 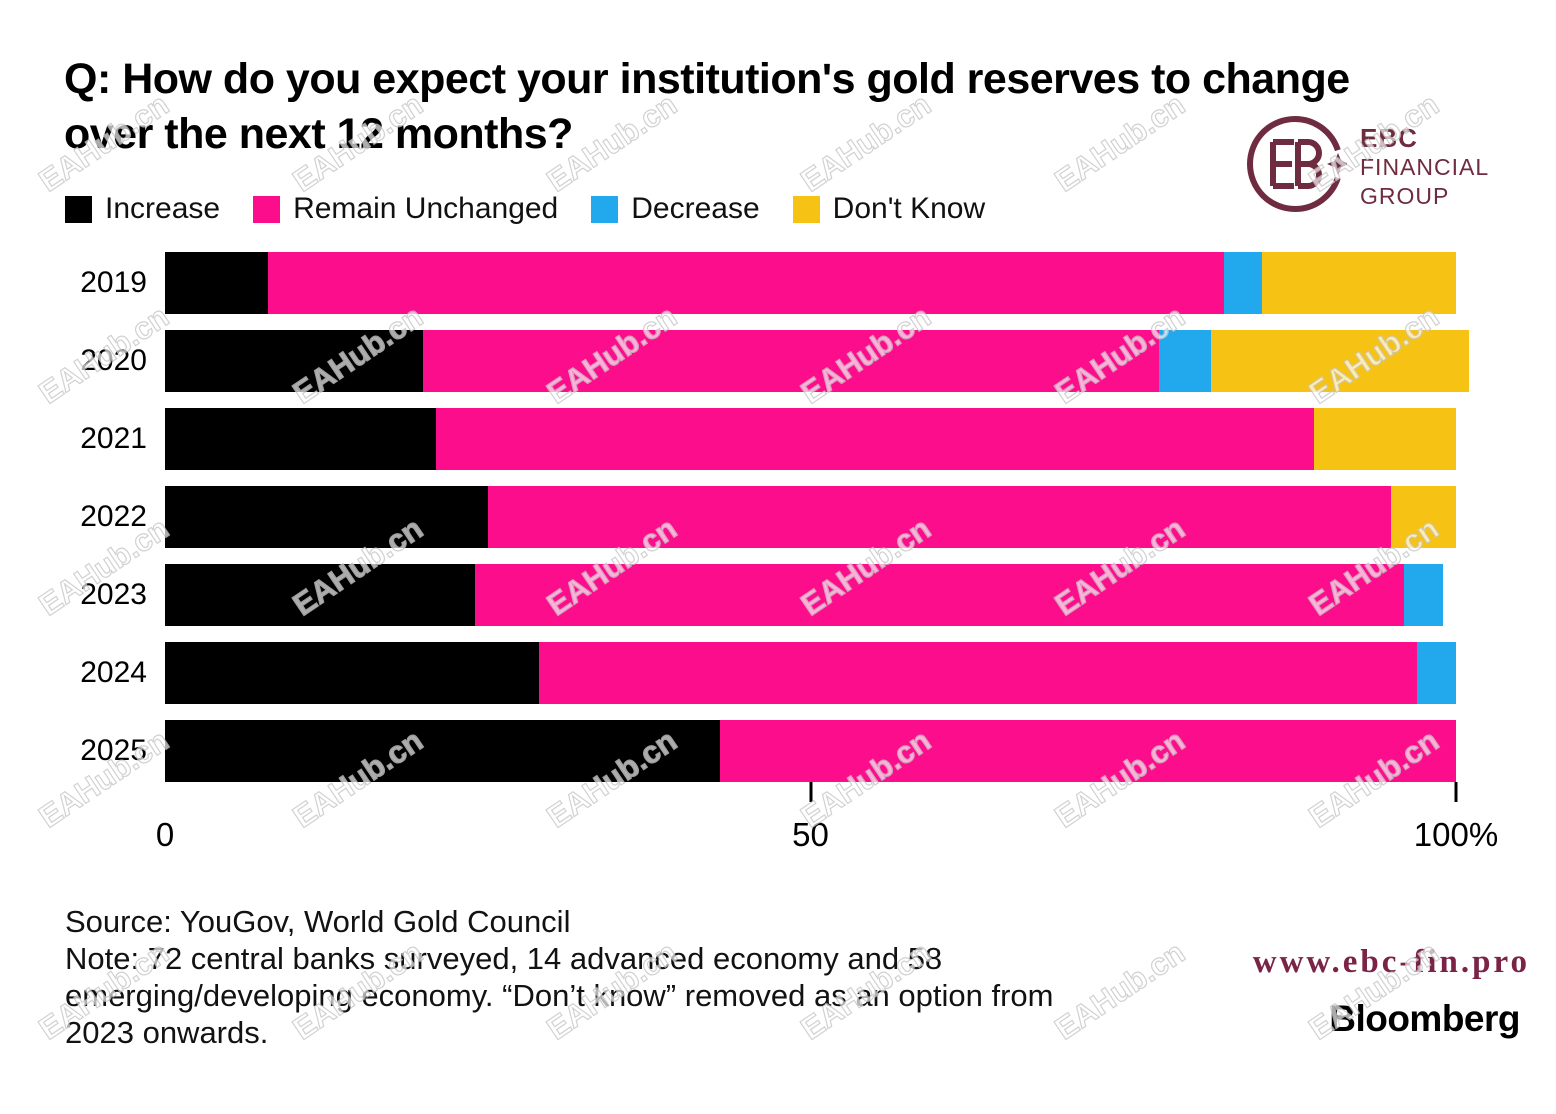 What do you see at coordinates (1424, 1018) in the screenshot?
I see `bloomberg-wordmark: Bloomberg` at bounding box center [1424, 1018].